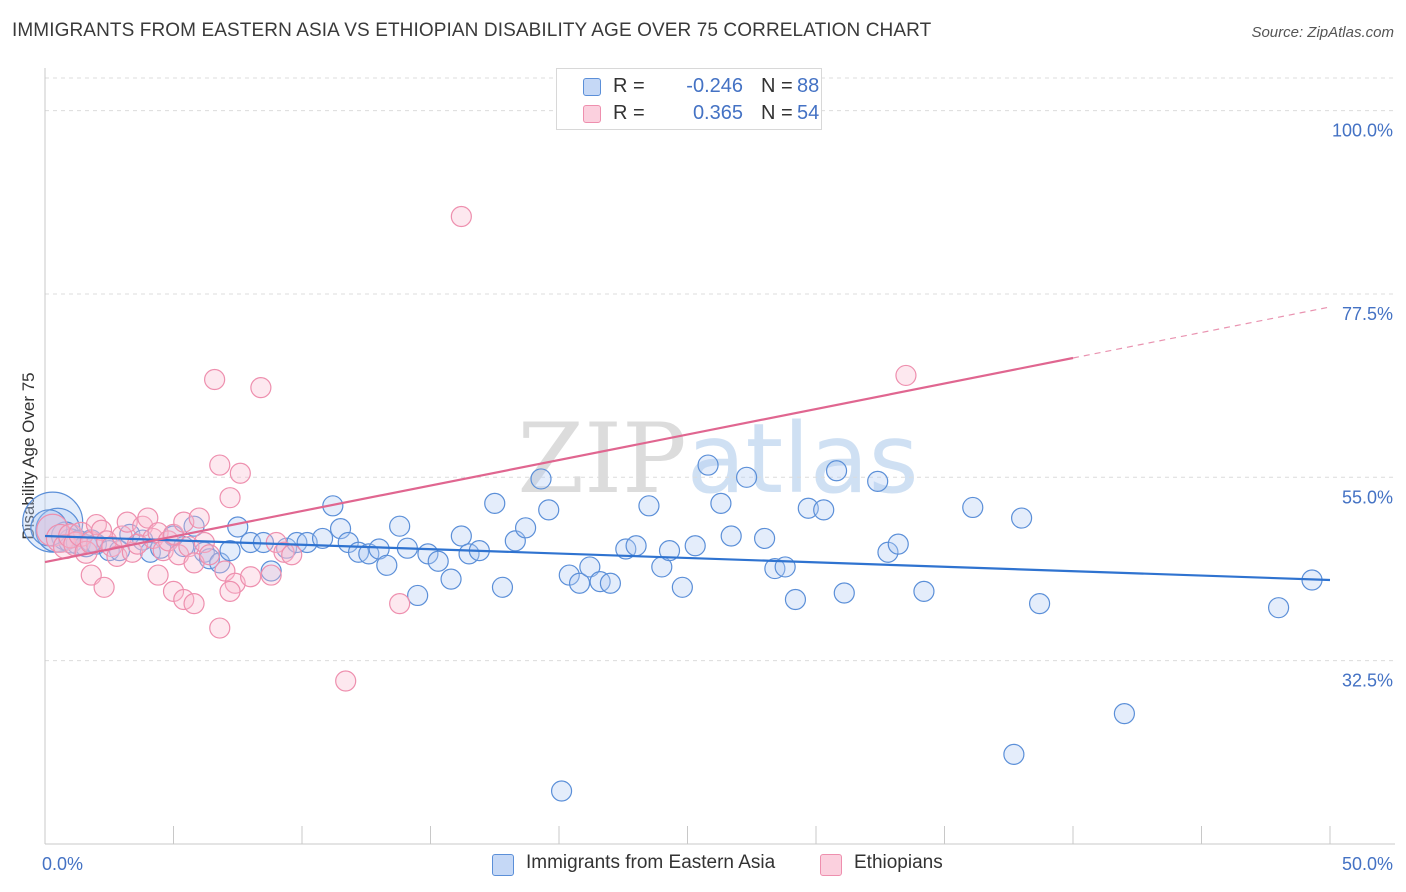 The image size is (1406, 892). I want to click on y-tick-label: 77.5%, so click(1367, 314).